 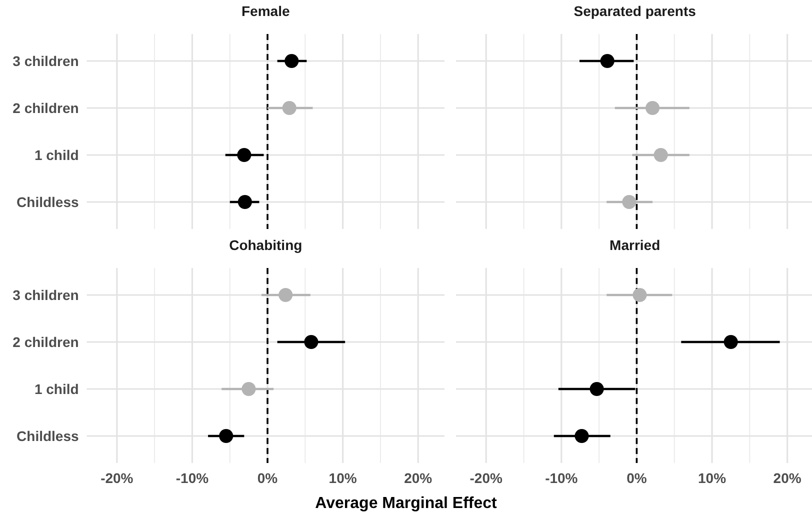 What do you see at coordinates (265, 245) in the screenshot?
I see `chart-title: Cohabiting` at bounding box center [265, 245].